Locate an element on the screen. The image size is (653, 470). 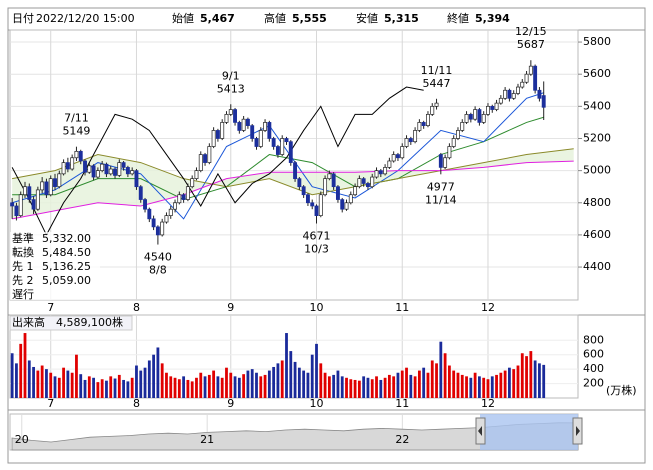
y-tick-label: 4800 is located at coordinates (597, 202).